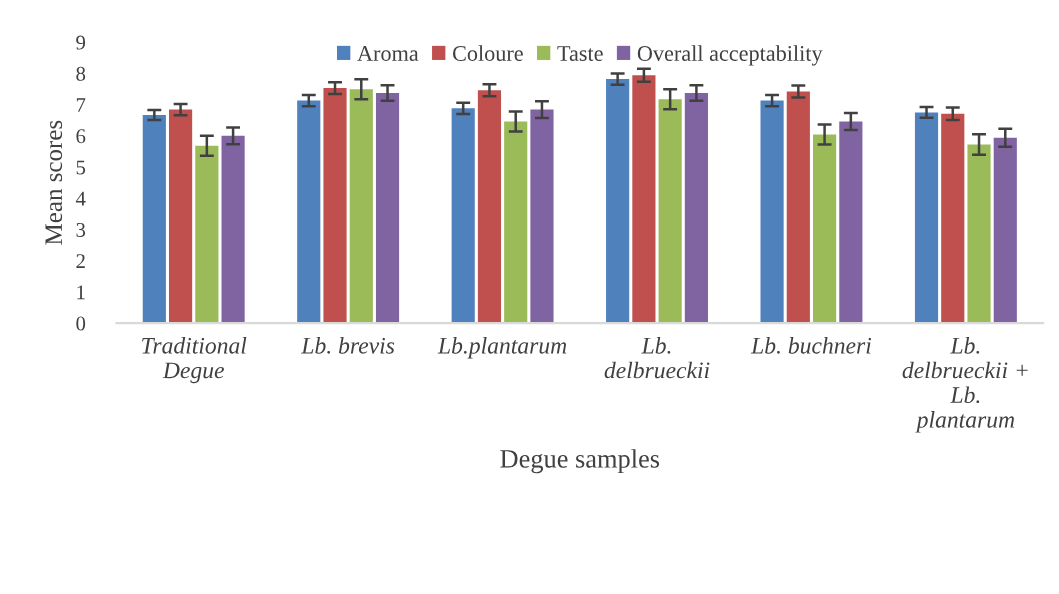 This screenshot has height=594, width=1059. What do you see at coordinates (80, 198) in the screenshot?
I see `y-tick-label: 4` at bounding box center [80, 198].